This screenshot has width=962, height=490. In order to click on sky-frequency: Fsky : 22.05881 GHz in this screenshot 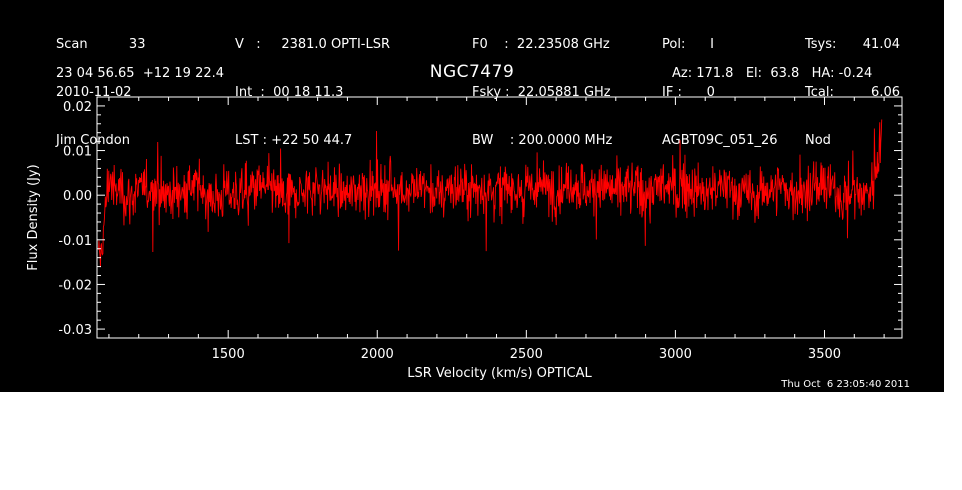, I will do `click(541, 92)`.